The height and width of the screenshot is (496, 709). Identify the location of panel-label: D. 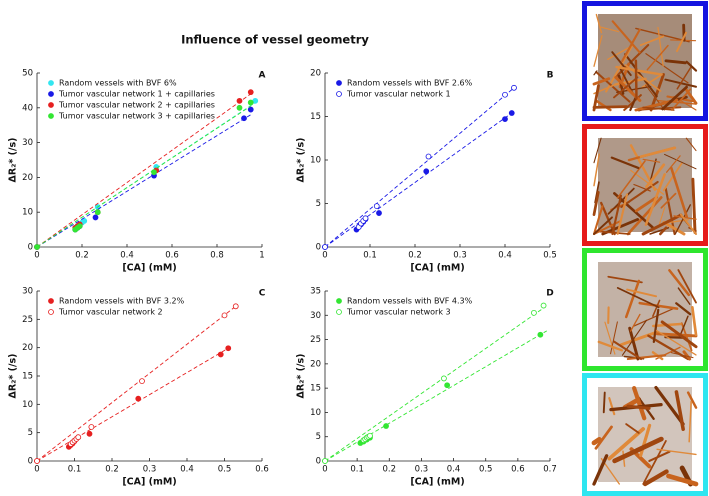
(549, 294).